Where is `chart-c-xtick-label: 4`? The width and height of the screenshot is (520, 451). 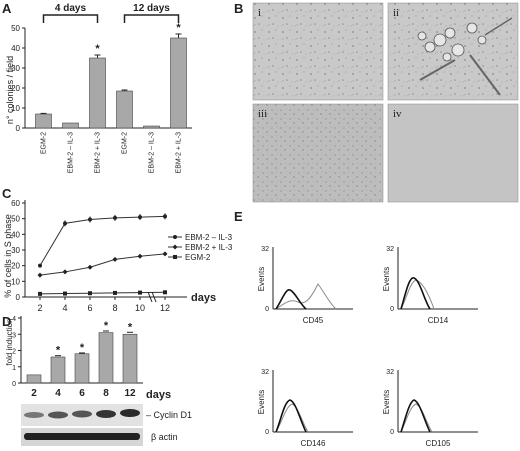 chart-c-xtick-label: 4 is located at coordinates (64, 308).